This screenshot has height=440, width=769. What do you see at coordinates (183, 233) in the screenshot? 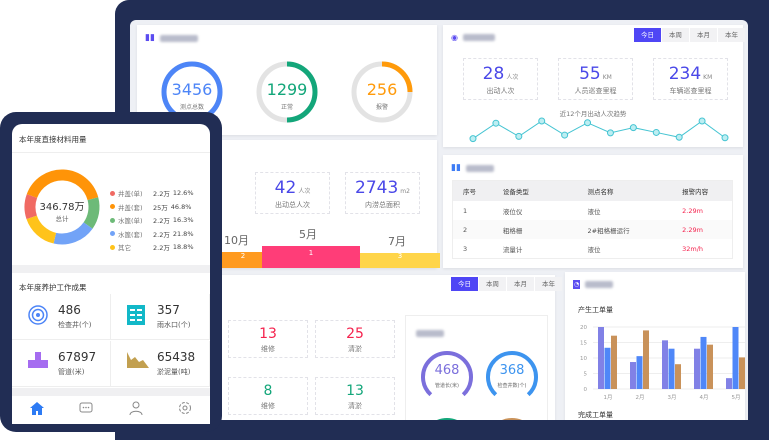
I see `legend-pct: 21.8%` at bounding box center [183, 233].